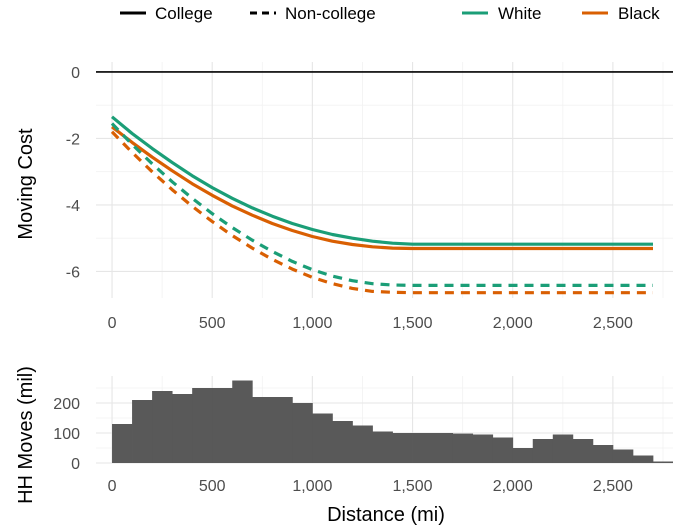 This screenshot has width=673, height=529. I want to click on hh-moves-x-ticks: 0 500 1,000 1,500 2,000 2,500, so click(370, 486).